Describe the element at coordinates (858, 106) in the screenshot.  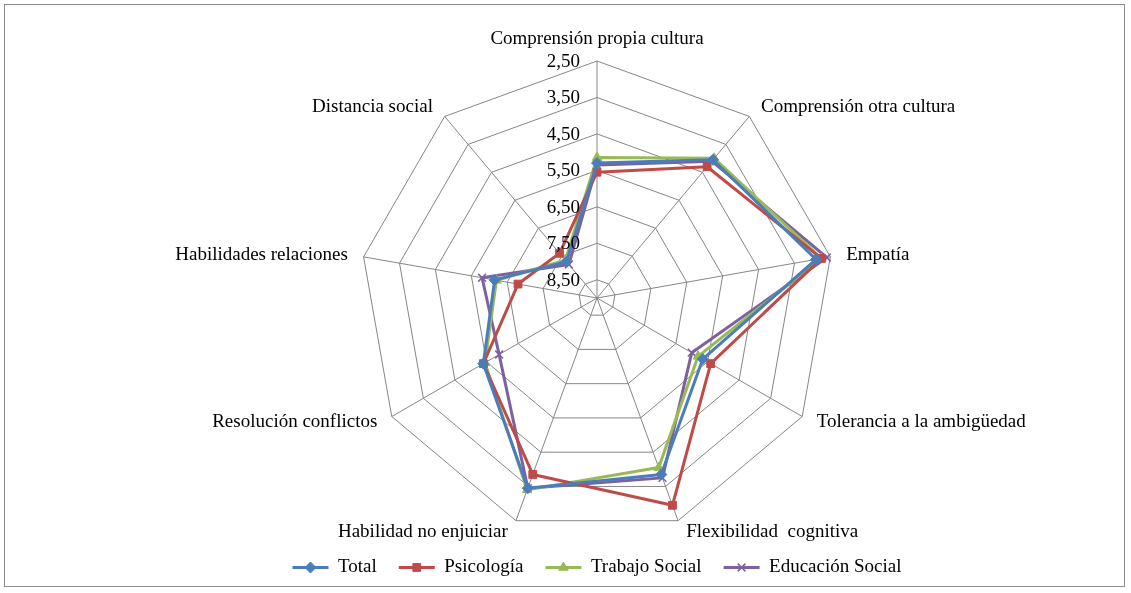
I see `spoke-label: Comprensión otra cultura` at that location.